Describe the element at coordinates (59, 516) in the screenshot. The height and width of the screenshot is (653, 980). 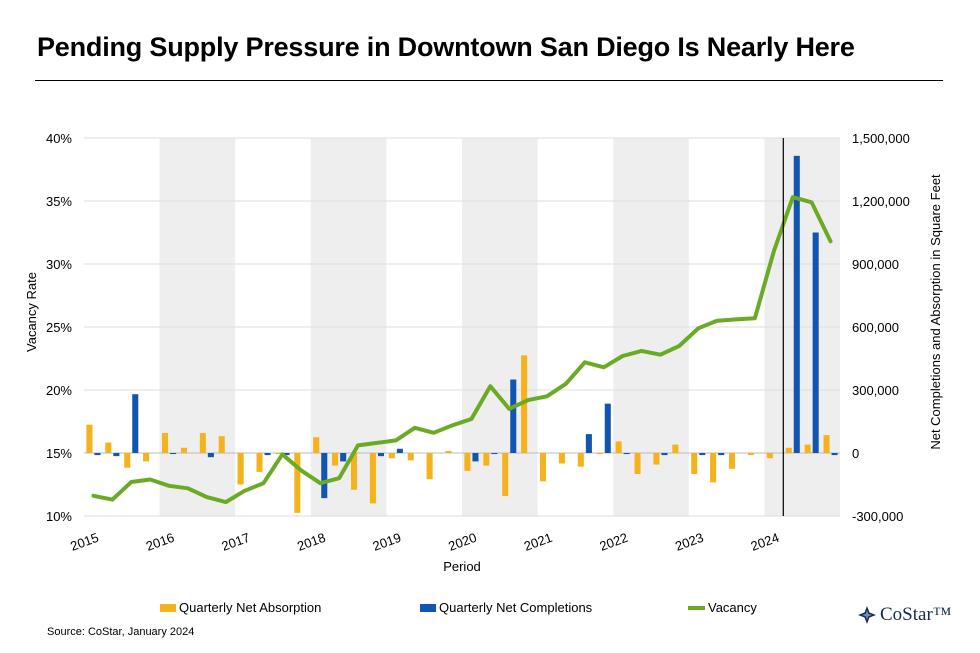
I see `y-left-tick-label: 10%` at that location.